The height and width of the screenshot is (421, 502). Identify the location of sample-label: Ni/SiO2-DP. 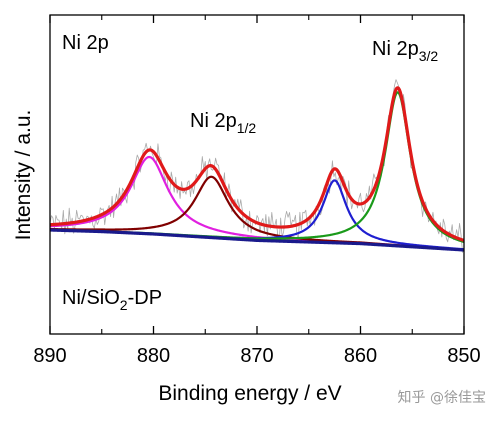
(112, 300).